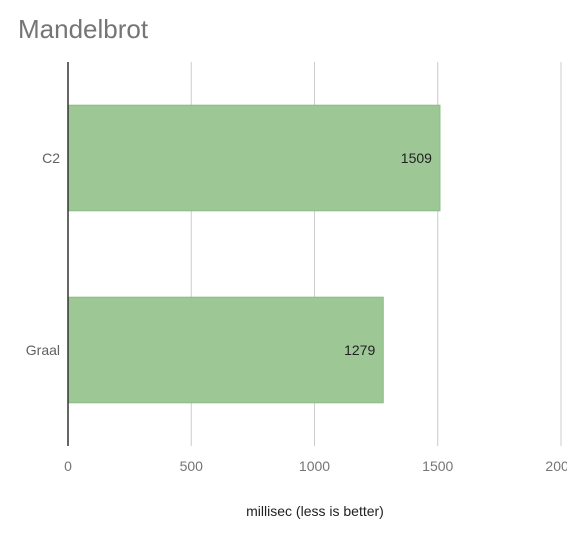  What do you see at coordinates (47, 254) in the screenshot?
I see `y-axis: C2 Graal` at bounding box center [47, 254].